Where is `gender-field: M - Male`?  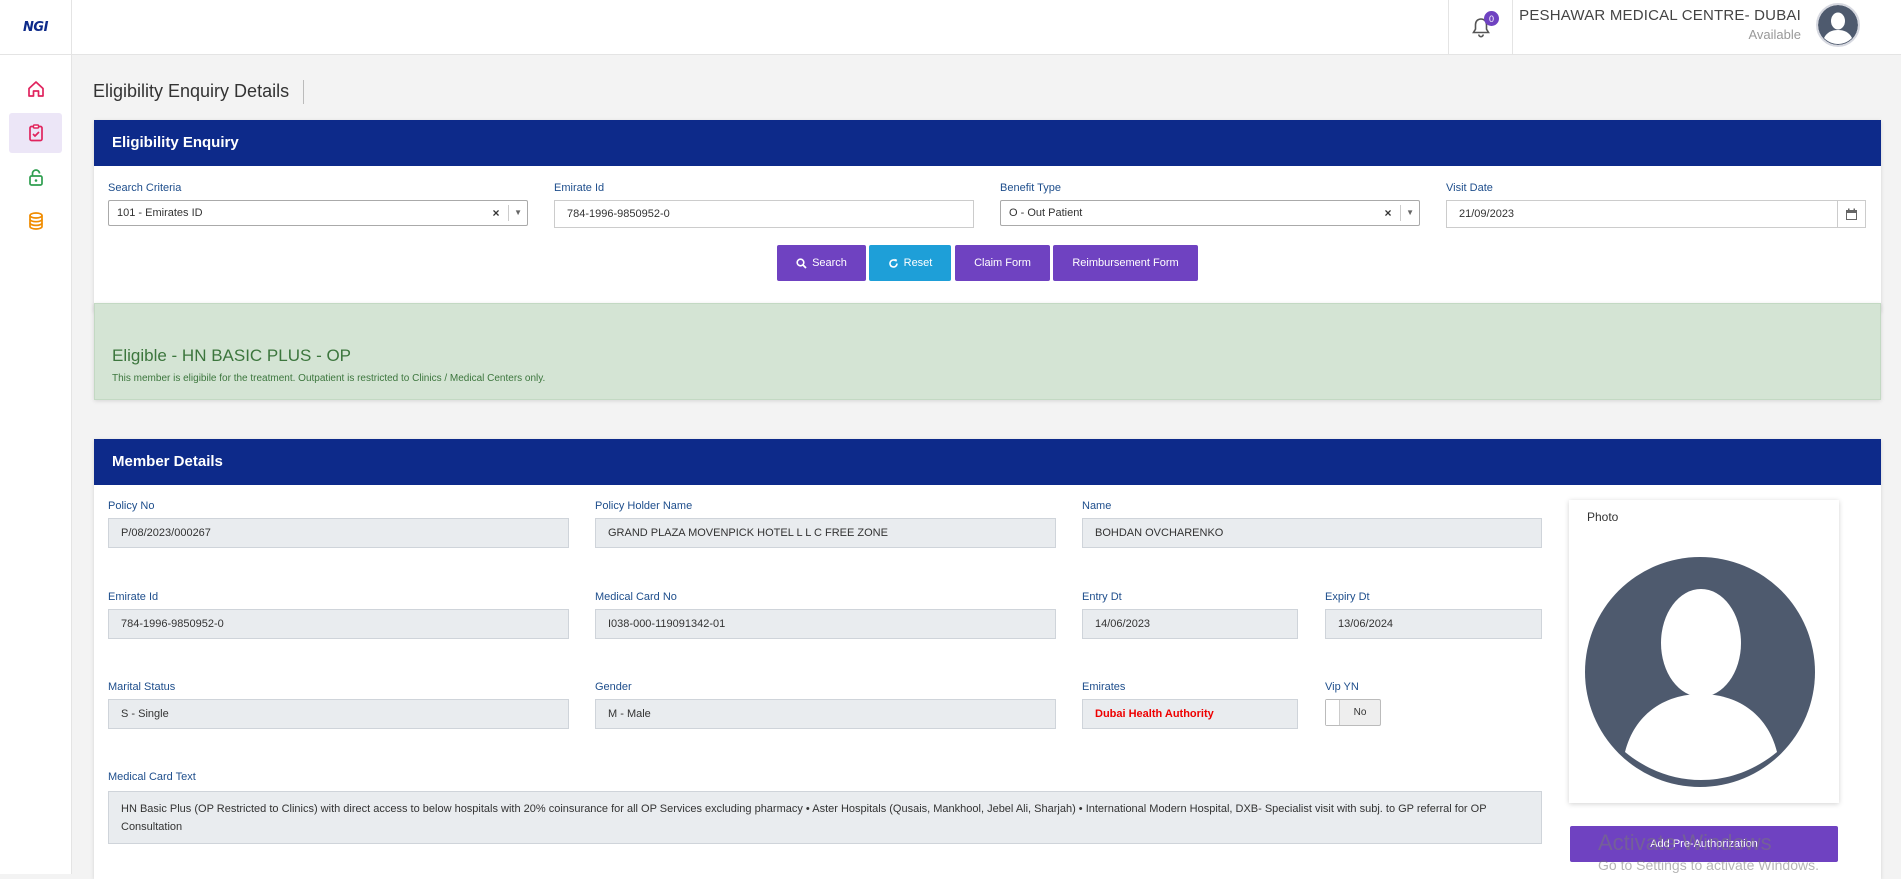
gender-field: M - Male is located at coordinates (825, 714).